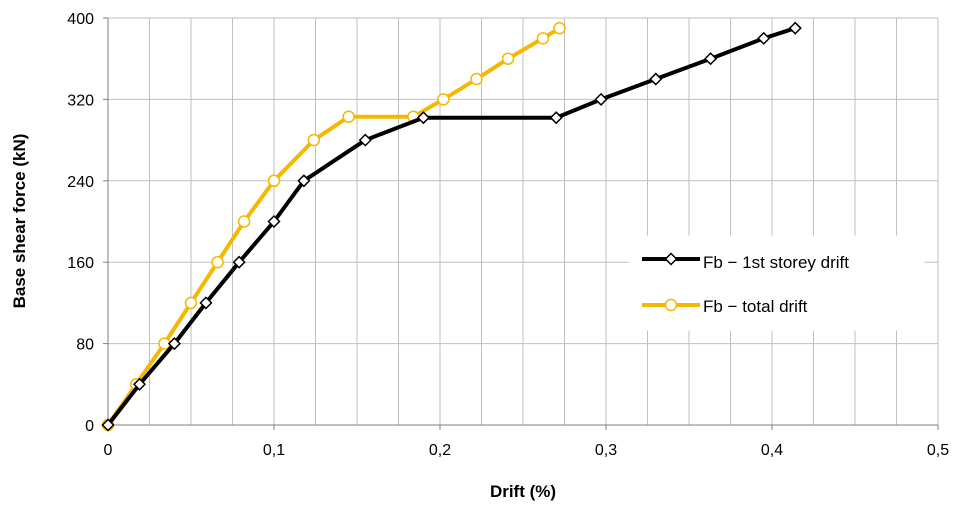 The image size is (962, 505). I want to click on y-axis-title: Base shear force (kN), so click(19, 221).